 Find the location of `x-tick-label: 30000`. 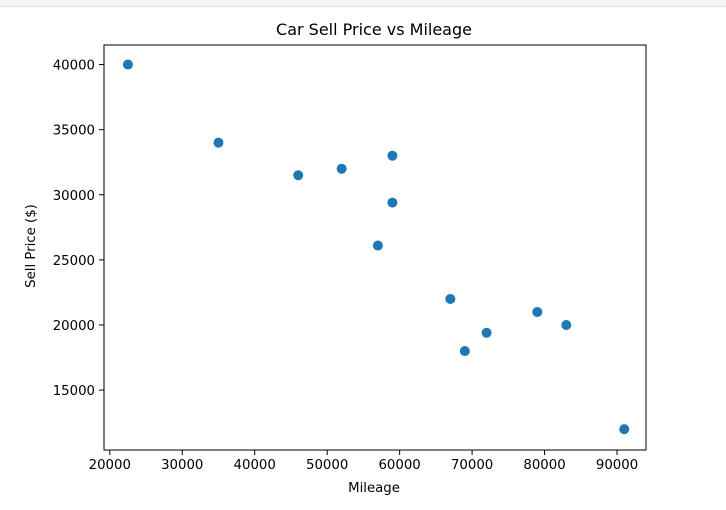

x-tick-label: 30000 is located at coordinates (182, 465).